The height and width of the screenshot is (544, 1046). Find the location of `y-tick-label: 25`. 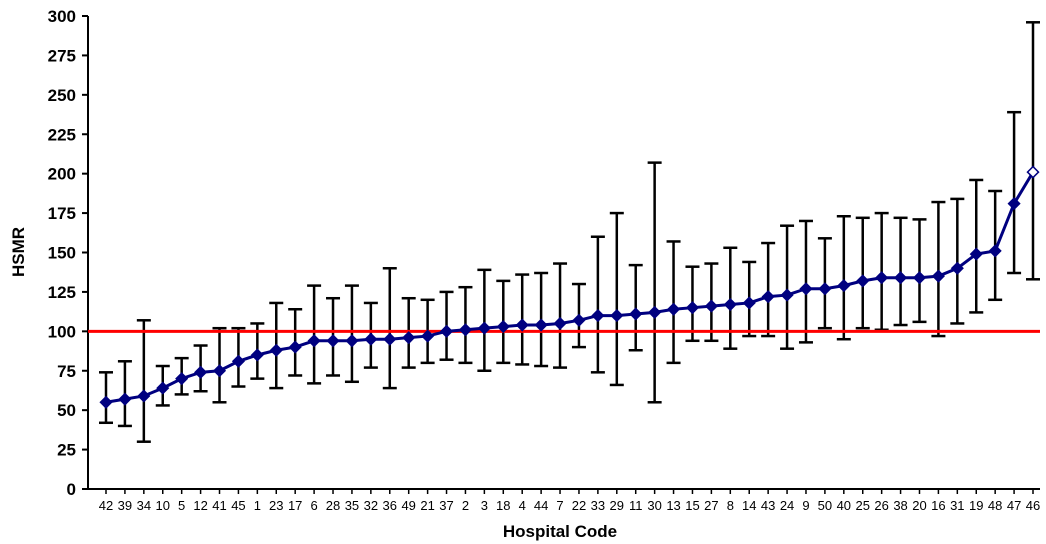

y-tick-label: 25 is located at coordinates (66, 450).